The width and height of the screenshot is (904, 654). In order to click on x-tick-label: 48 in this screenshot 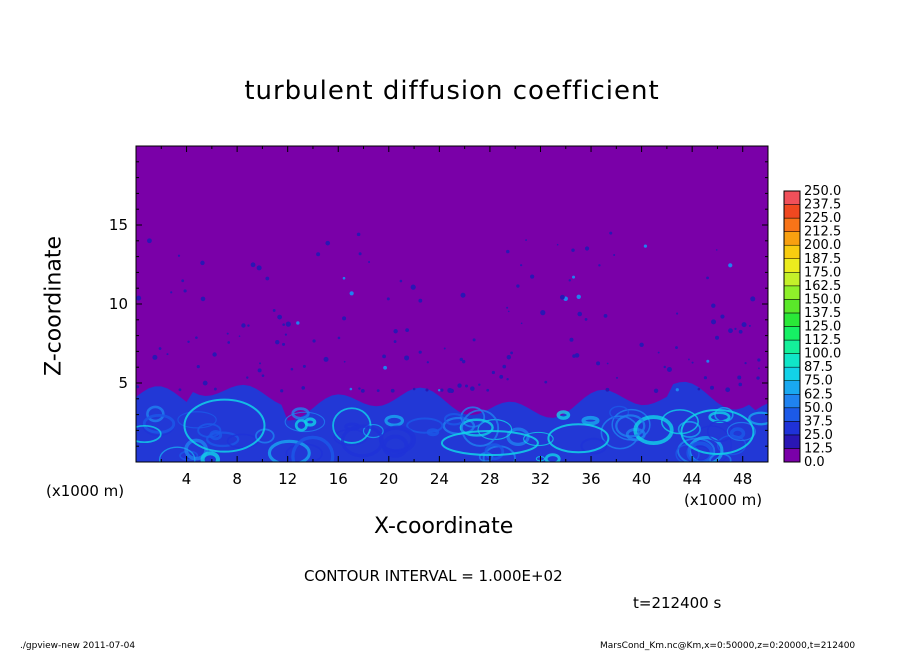, I will do `click(742, 479)`.